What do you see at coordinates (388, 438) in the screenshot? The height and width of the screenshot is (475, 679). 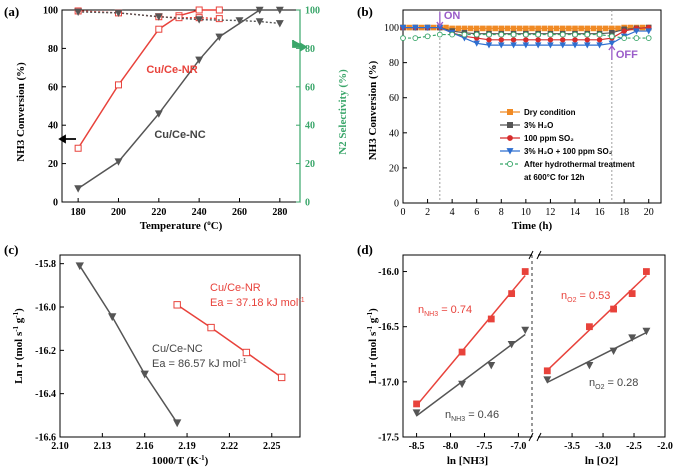 I see `y-tick-label-d: -17.5` at bounding box center [388, 438].